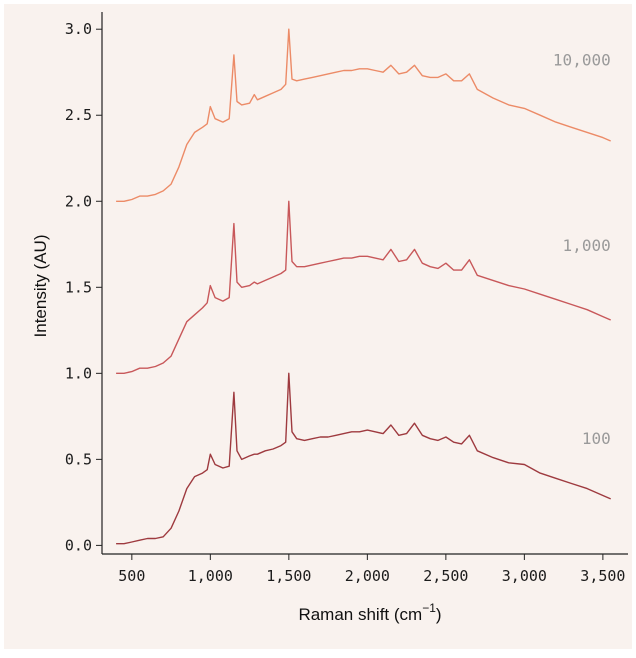 The width and height of the screenshot is (636, 658). I want to click on series-labels-group: 100 1,000 10,000, so click(582, 249).